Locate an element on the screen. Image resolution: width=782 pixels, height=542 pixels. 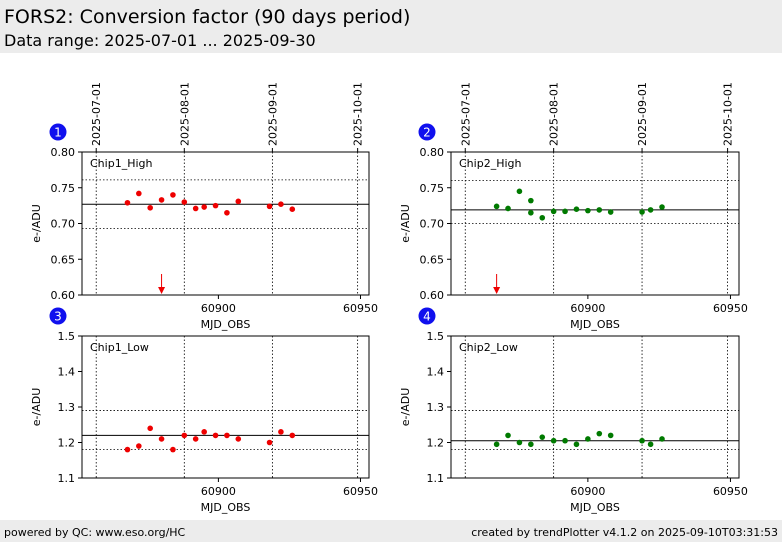
panel-3-badge-circle is located at coordinates (58, 316).